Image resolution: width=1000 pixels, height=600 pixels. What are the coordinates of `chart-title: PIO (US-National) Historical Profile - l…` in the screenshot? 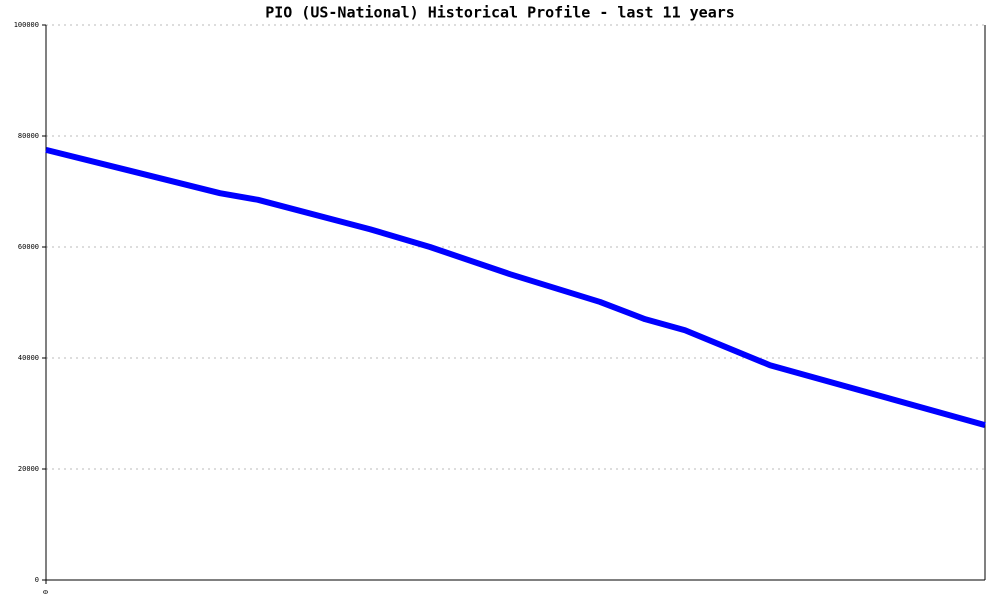 It's located at (500, 13).